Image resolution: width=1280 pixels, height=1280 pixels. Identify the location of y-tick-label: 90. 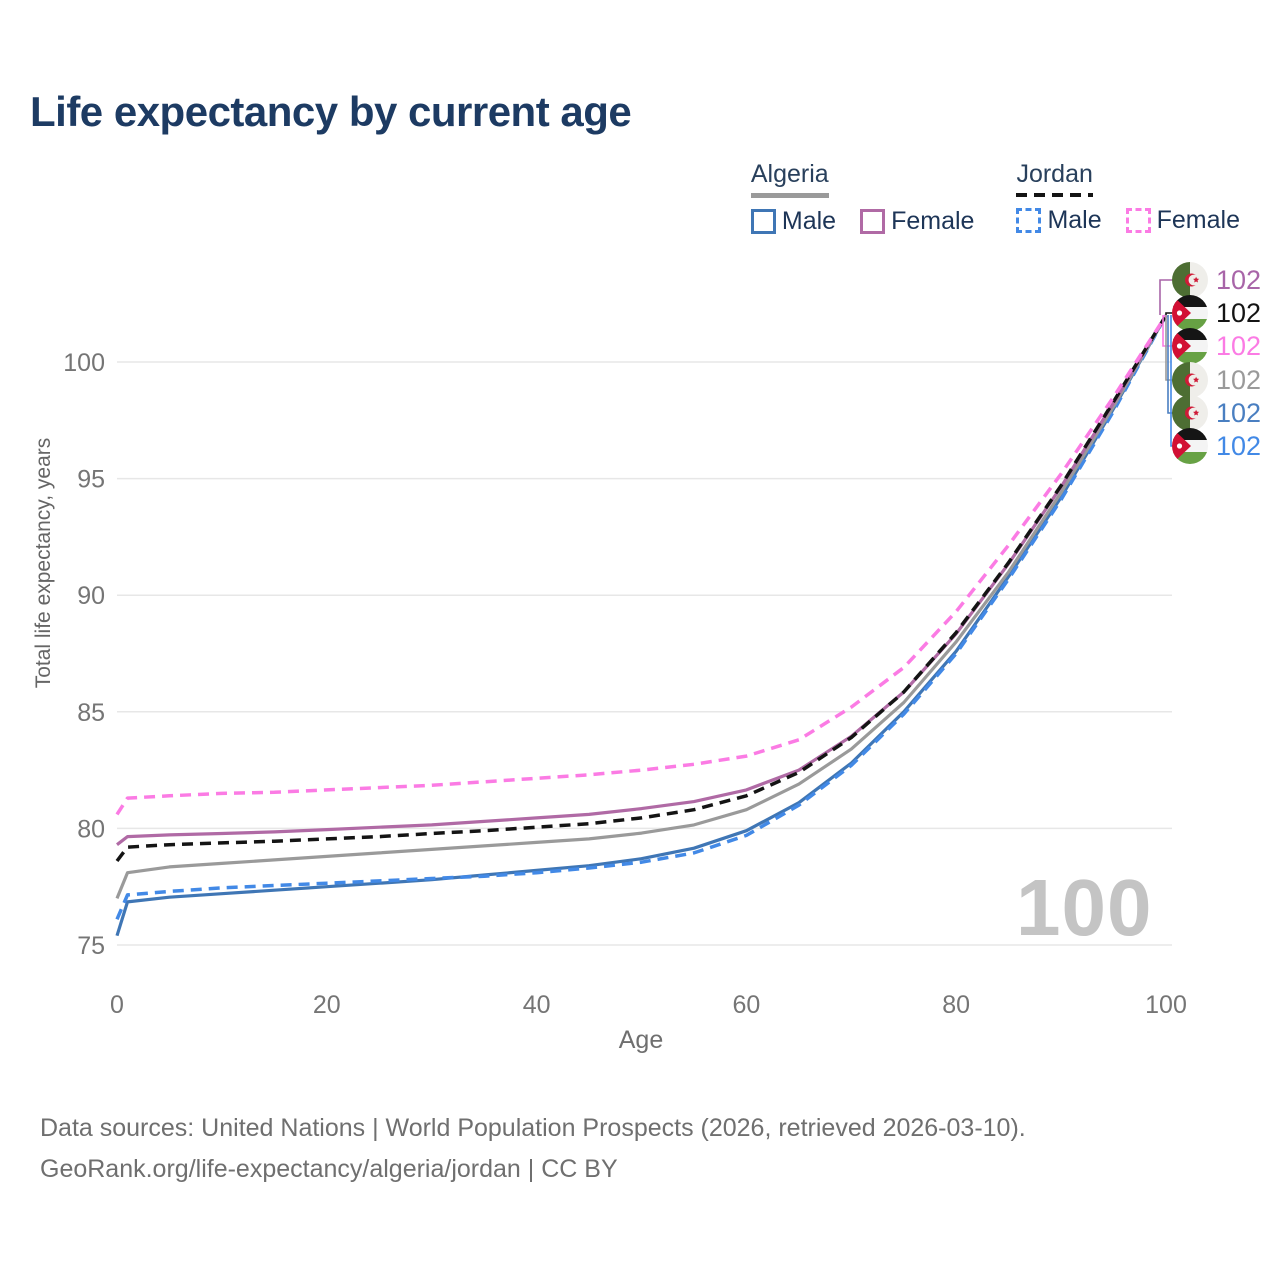
(91, 596).